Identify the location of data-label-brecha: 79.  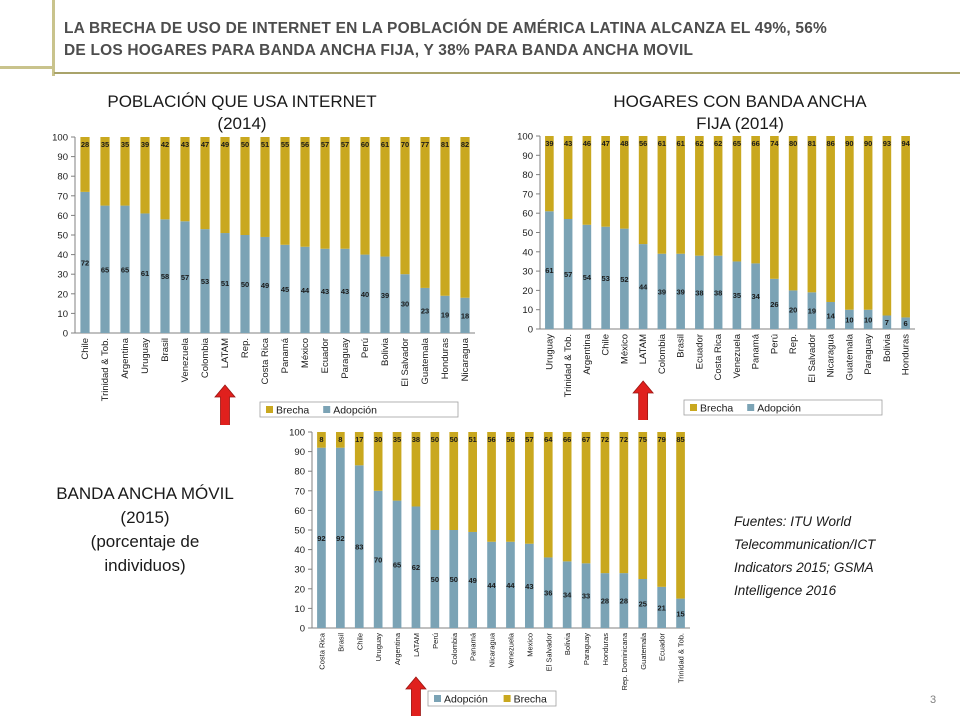
(661, 439).